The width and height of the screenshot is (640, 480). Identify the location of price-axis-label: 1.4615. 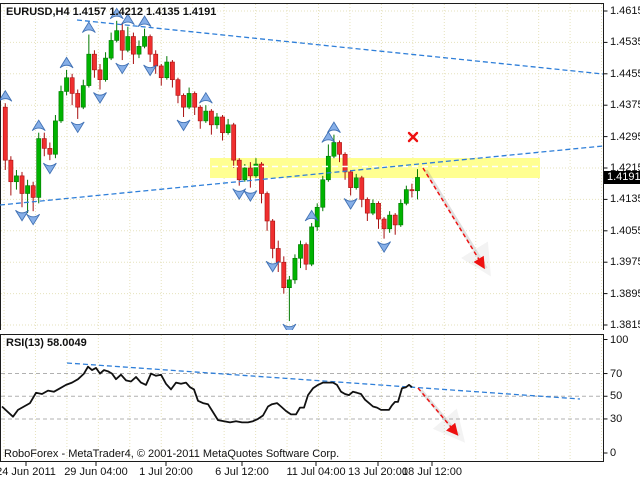
(625, 11).